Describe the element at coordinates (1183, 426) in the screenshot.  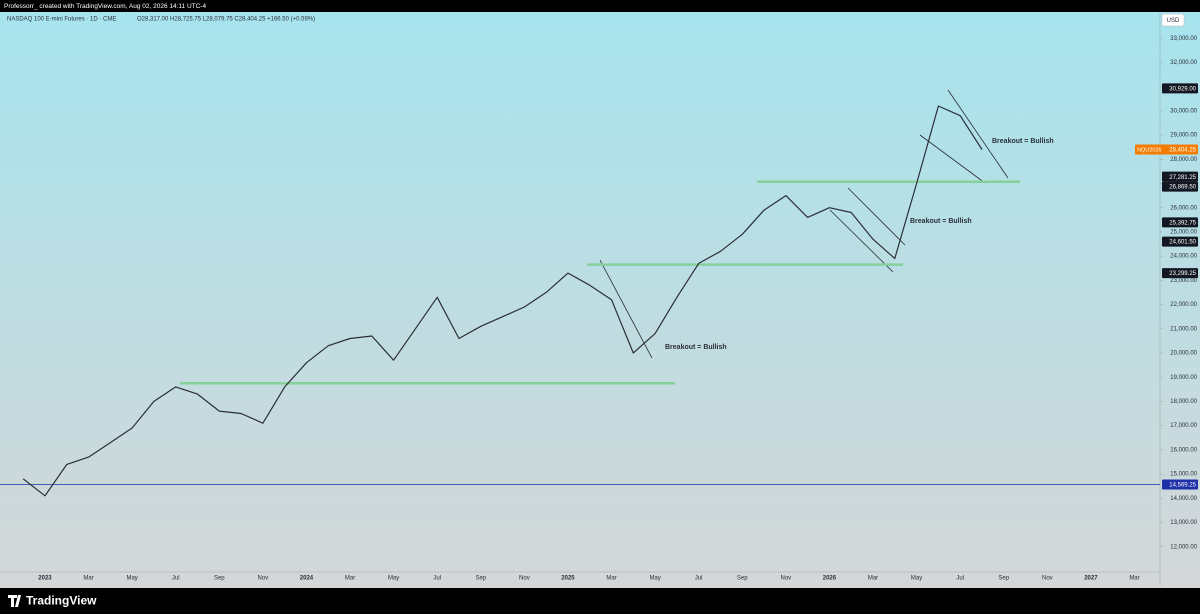
I see `y-tick-label: 17,000.00` at that location.